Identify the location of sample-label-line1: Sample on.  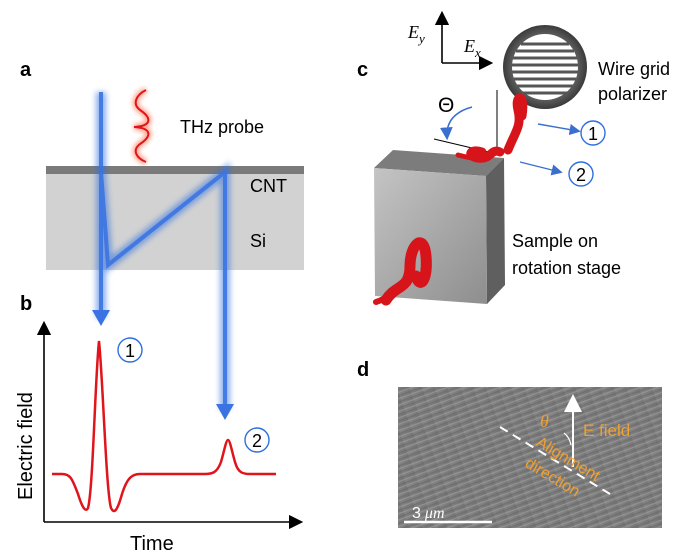
(555, 241).